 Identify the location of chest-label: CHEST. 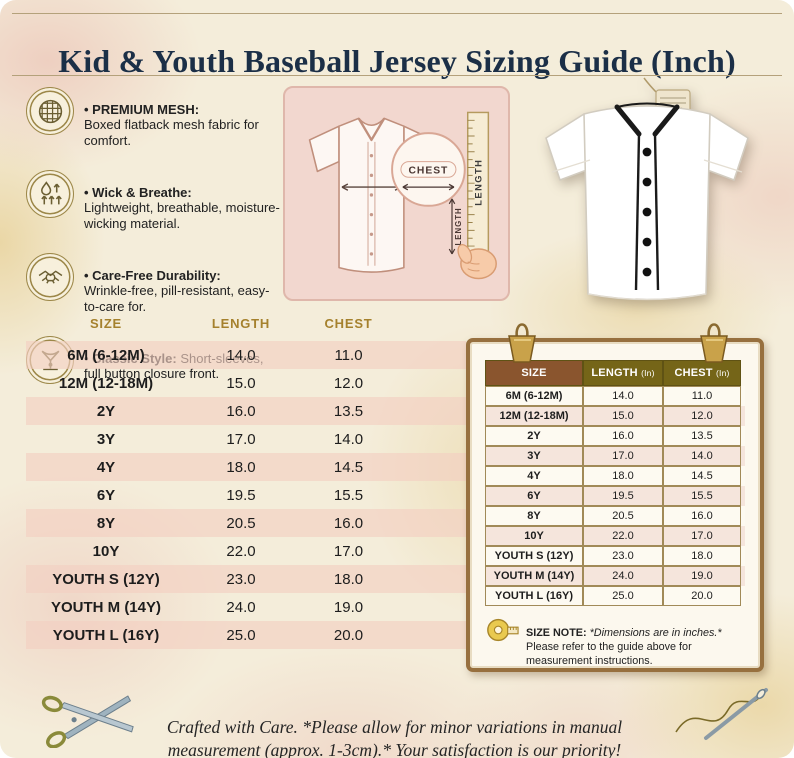
(429, 170).